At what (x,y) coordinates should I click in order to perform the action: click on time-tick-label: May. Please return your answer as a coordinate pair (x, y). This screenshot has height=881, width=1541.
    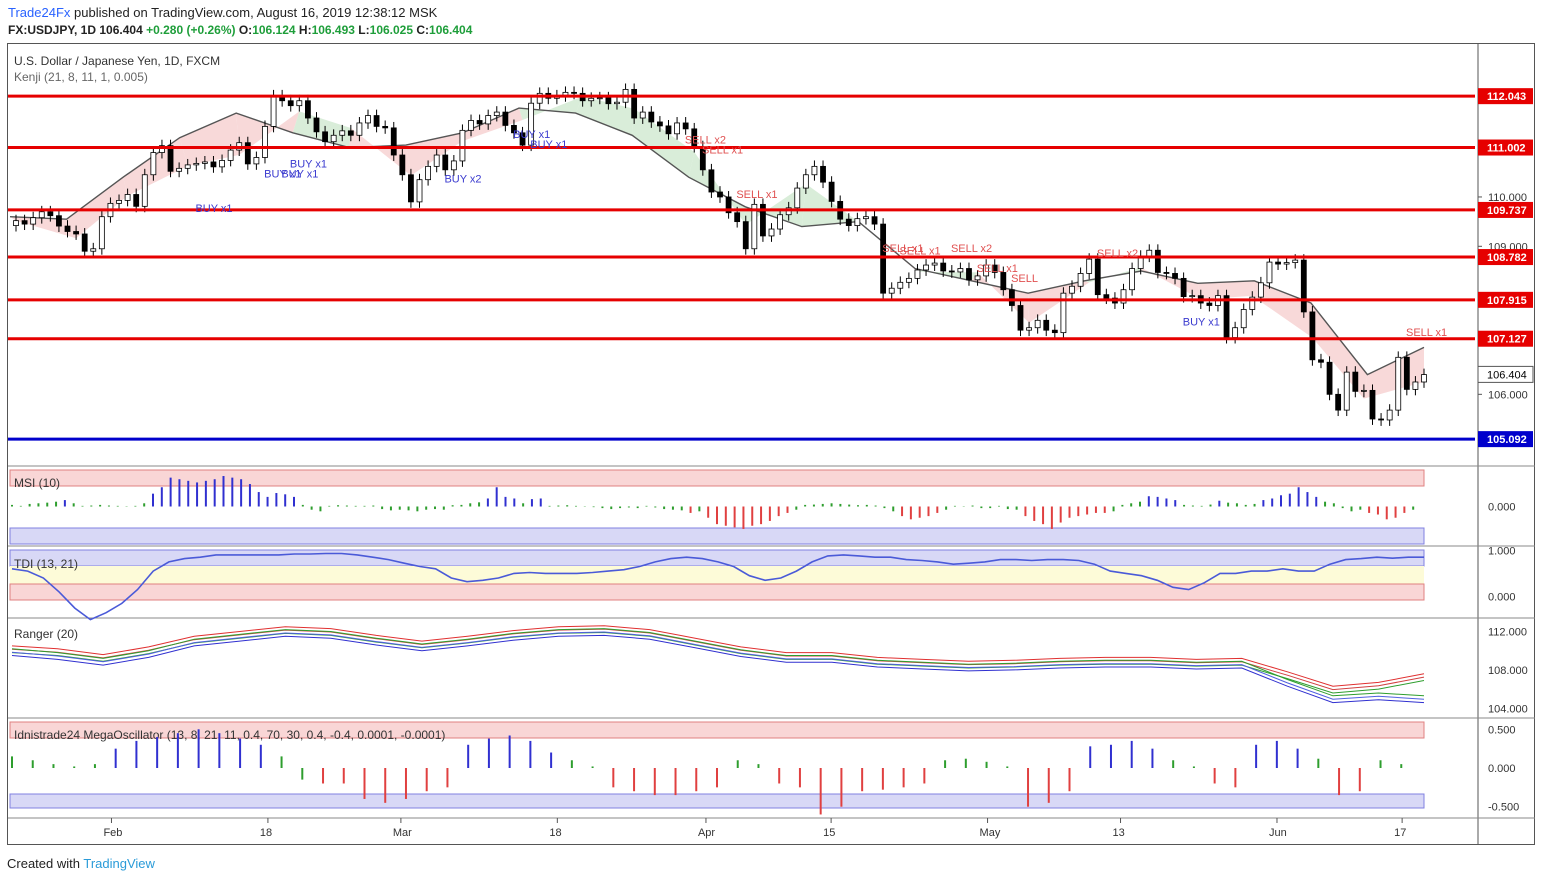
    Looking at the image, I should click on (990, 833).